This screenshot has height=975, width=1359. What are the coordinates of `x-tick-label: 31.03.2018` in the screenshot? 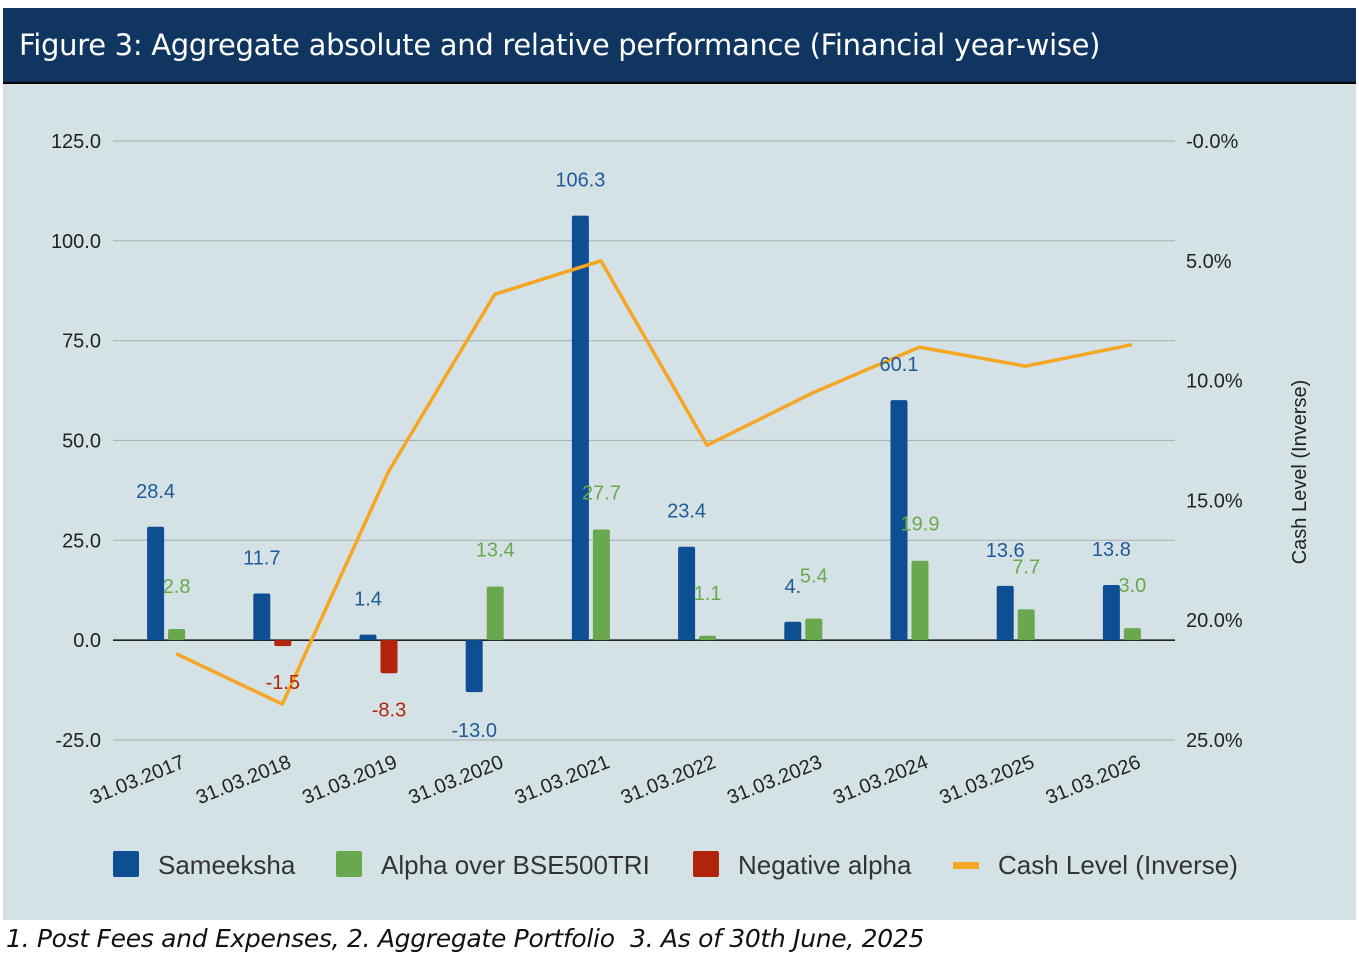 It's located at (243, 780).